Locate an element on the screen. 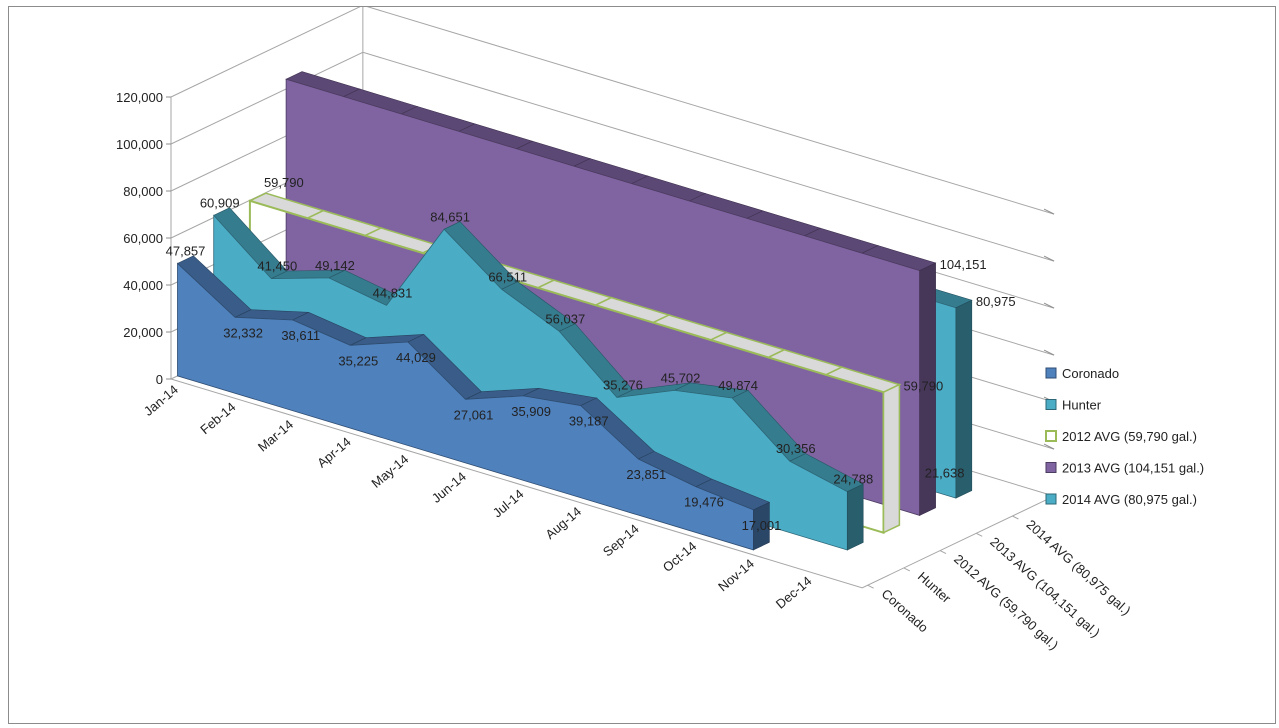 The height and width of the screenshot is (728, 1279). legend-label: Hunter is located at coordinates (1082, 405).